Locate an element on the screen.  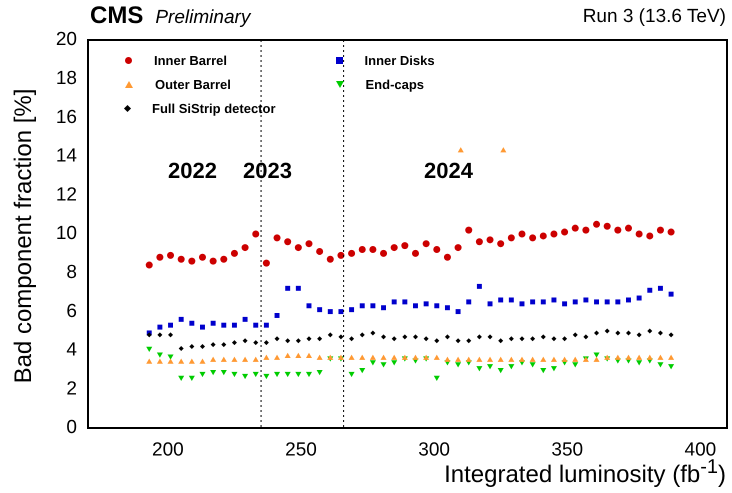
y-tick-label: 2 is located at coordinates (71, 389).